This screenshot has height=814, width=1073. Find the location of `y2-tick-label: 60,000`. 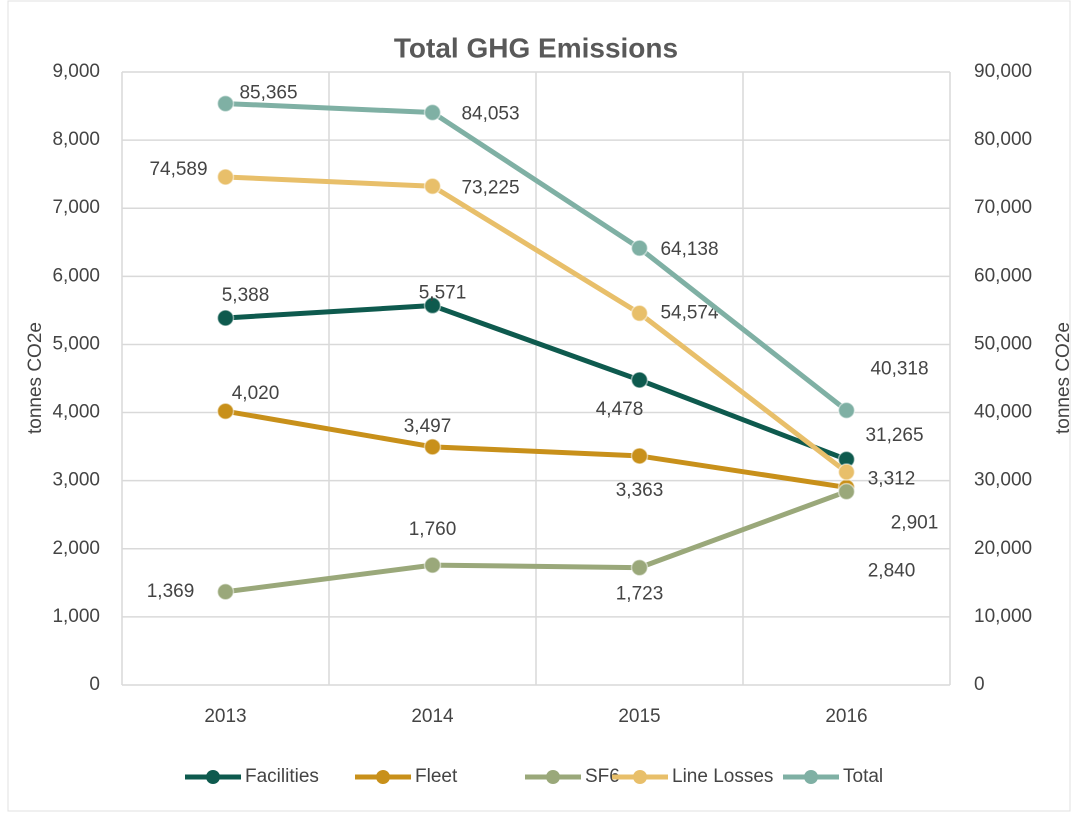

y2-tick-label: 60,000 is located at coordinates (1003, 275).